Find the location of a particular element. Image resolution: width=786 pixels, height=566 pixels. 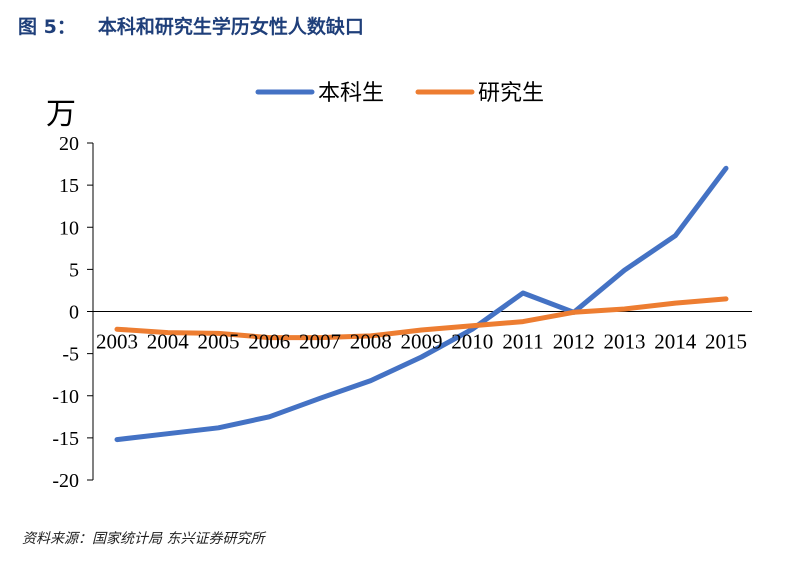

figure-number: 图 5： is located at coordinates (47, 27).